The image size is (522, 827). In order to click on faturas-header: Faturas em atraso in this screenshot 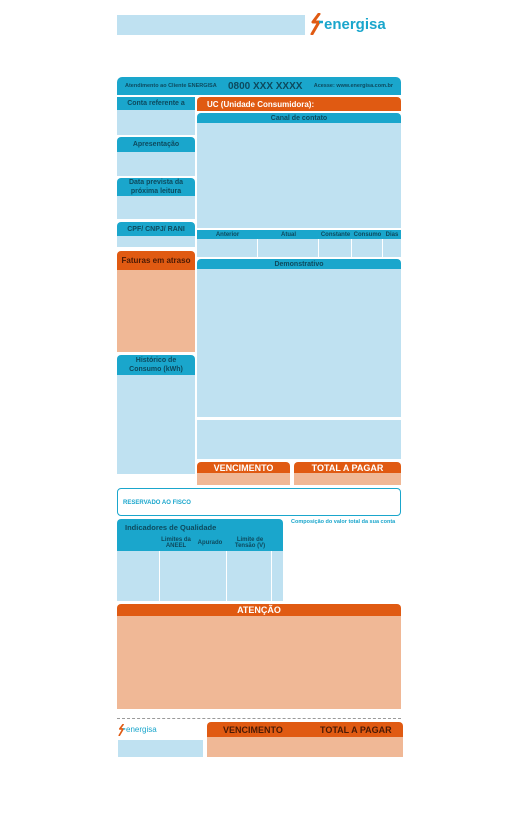, I will do `click(156, 260)`.